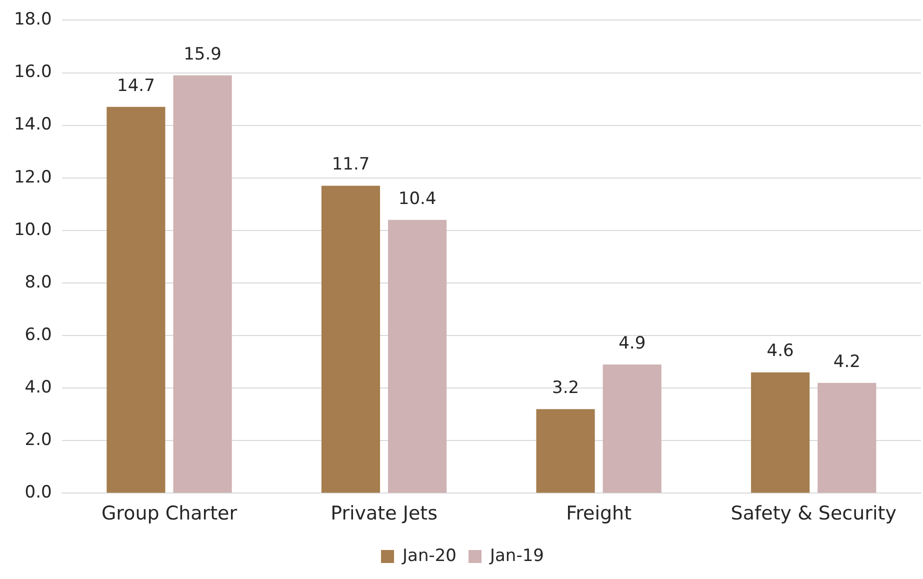 This screenshot has width=923, height=579. I want to click on legend-label: Jan-20, so click(429, 556).